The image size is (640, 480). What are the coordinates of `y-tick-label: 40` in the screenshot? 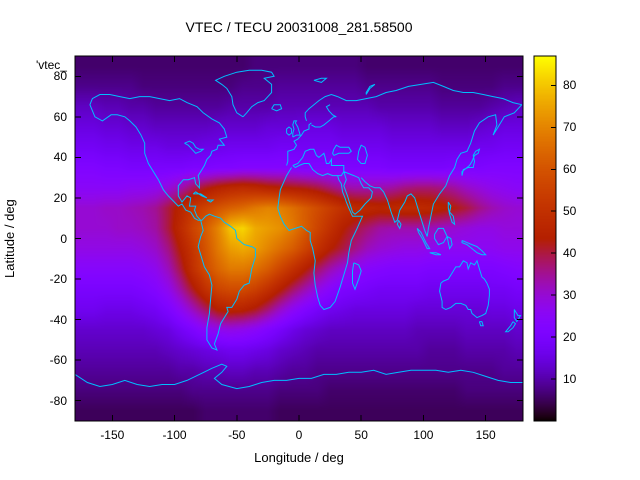 It's located at (60, 157).